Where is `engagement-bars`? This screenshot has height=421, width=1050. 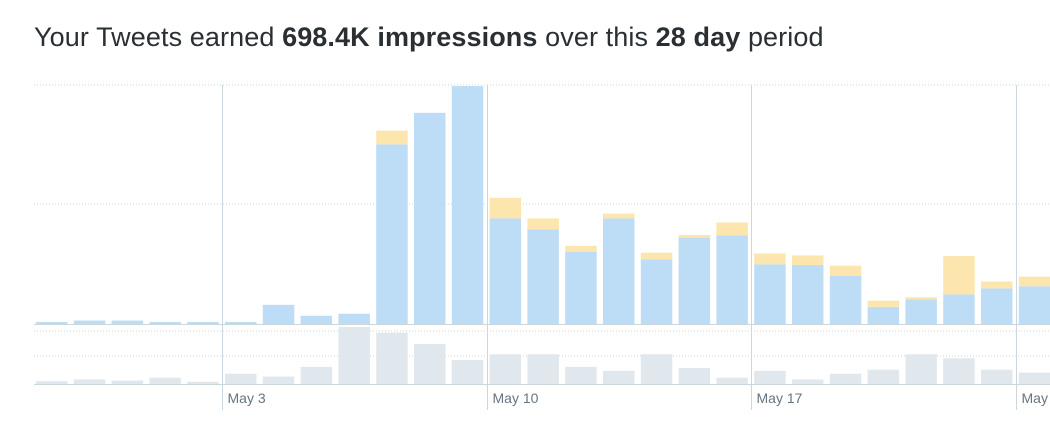
engagement-bars is located at coordinates (542, 355).